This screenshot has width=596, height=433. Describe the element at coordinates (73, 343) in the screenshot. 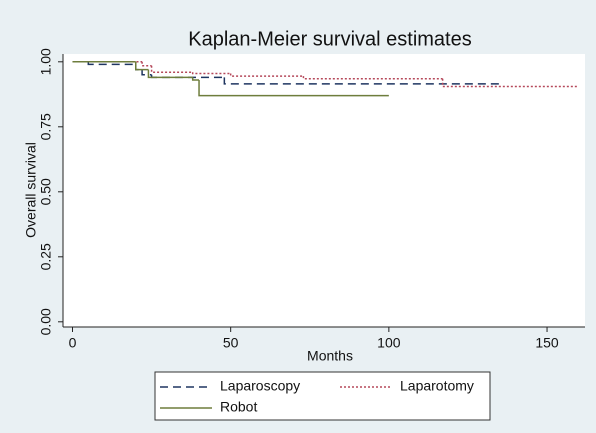

I see `x-tick-label: 0` at that location.